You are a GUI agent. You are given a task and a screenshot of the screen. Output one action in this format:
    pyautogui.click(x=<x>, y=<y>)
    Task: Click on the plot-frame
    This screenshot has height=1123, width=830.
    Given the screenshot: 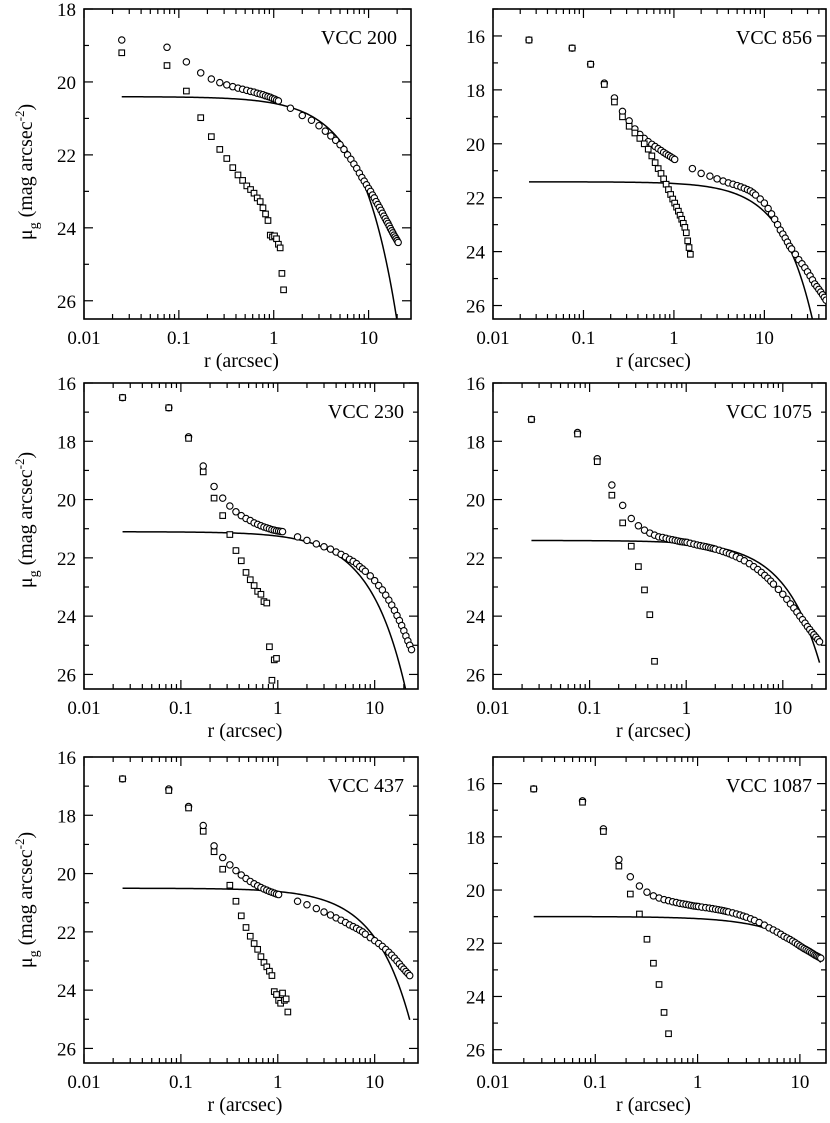 What is the action you would take?
    pyautogui.click(x=251, y=536)
    